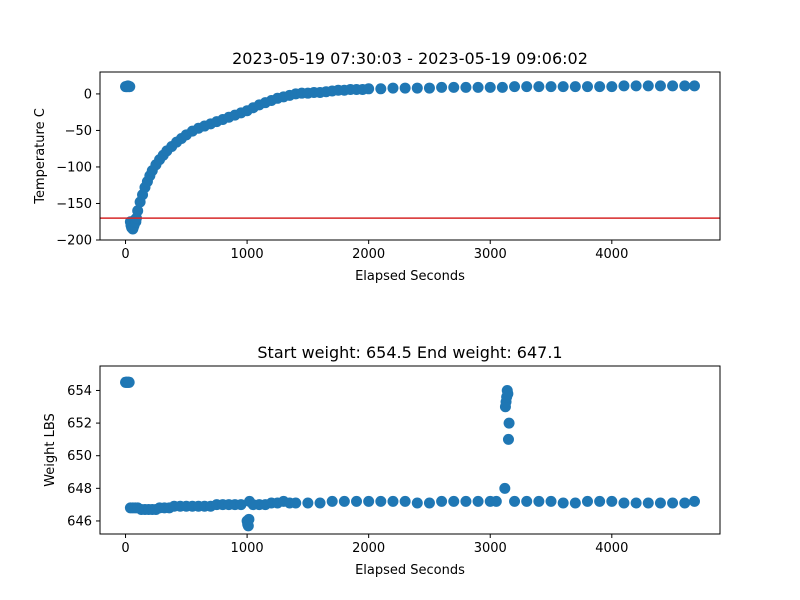 This screenshot has width=800, height=600. I want to click on weight-x-tick-label-2: 2000, so click(368, 548).